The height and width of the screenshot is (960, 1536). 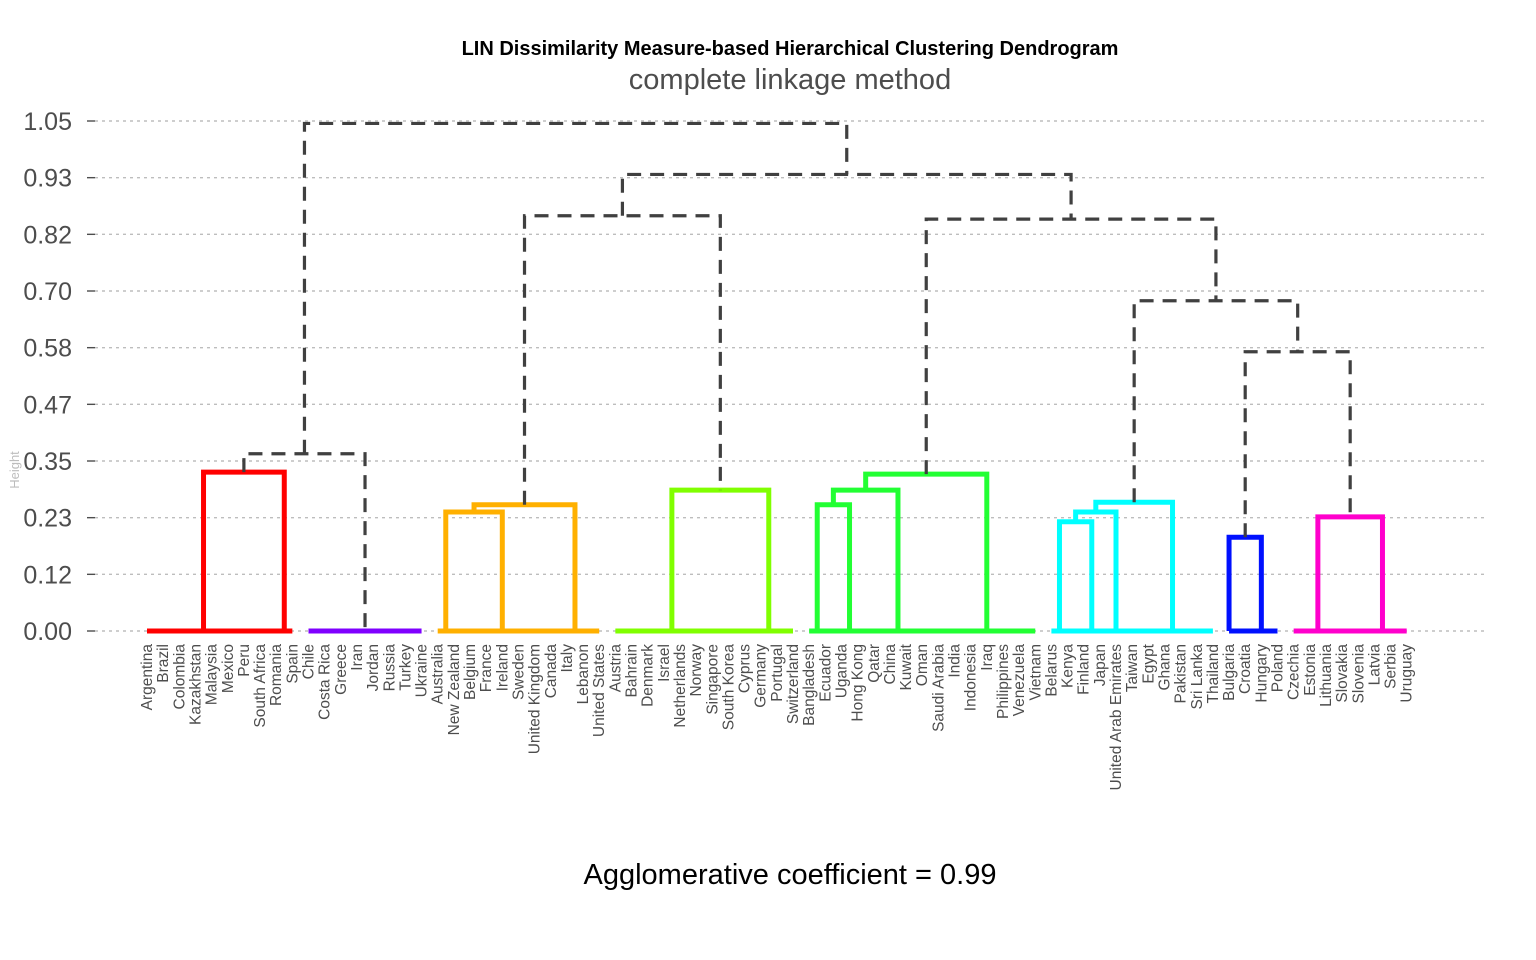 I want to click on leaf-label: Canada, so click(x=551, y=671).